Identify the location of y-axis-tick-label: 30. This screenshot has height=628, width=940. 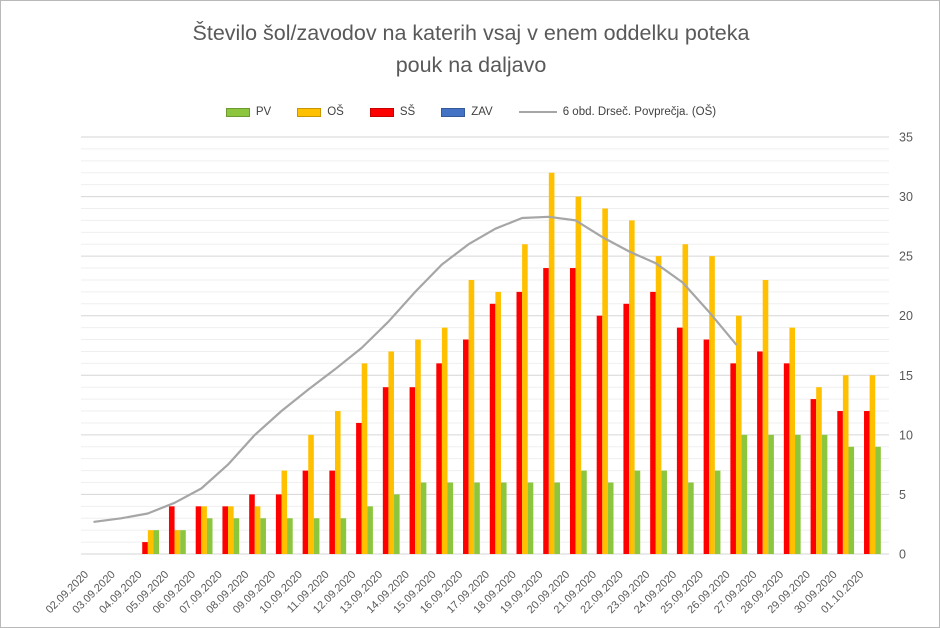
(906, 197).